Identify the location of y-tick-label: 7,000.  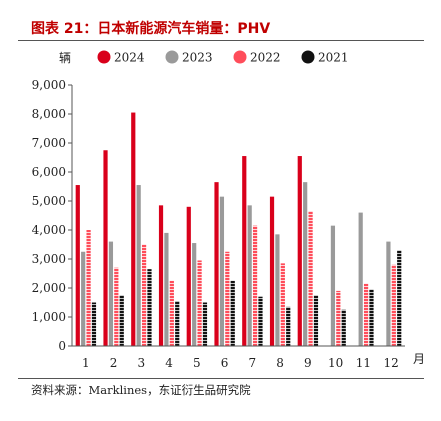
(49, 143).